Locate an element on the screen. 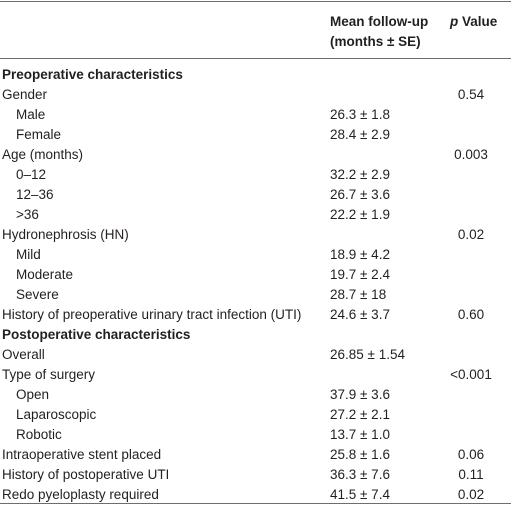  mean-value: 28.7 ± 18 is located at coordinates (358, 294).